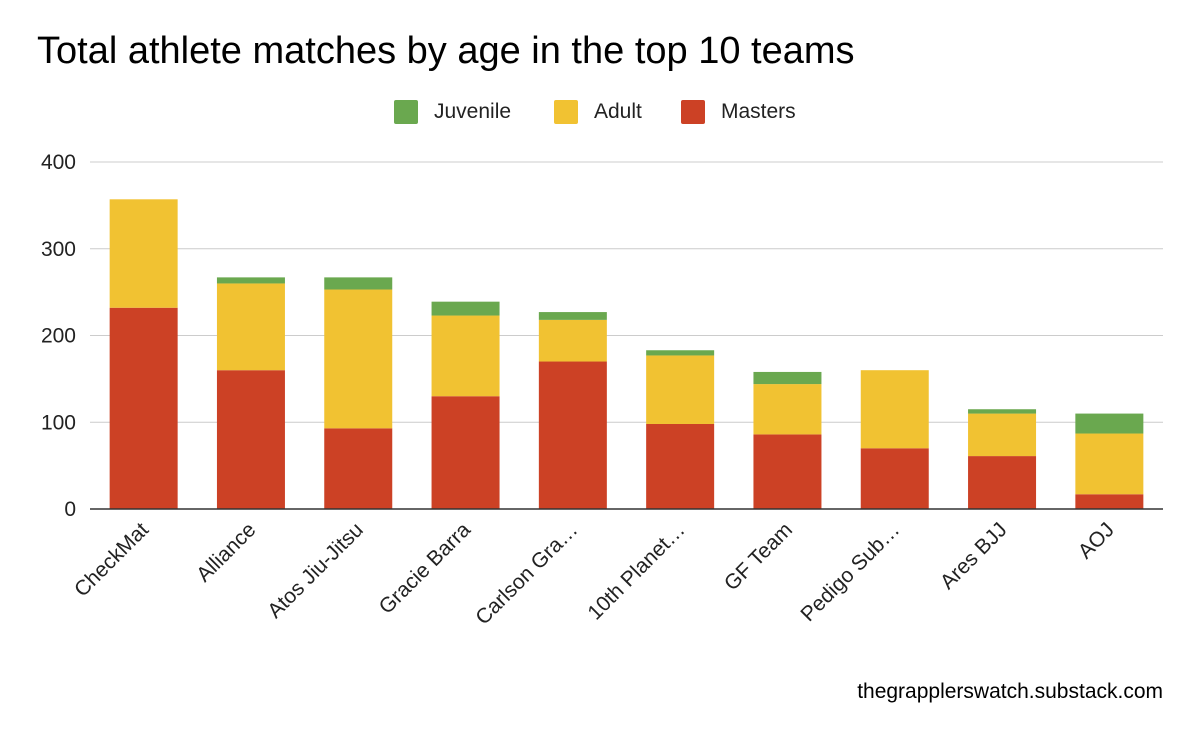 Image resolution: width=1200 pixels, height=742 pixels. What do you see at coordinates (70, 509) in the screenshot?
I see `y-tick-label: 0` at bounding box center [70, 509].